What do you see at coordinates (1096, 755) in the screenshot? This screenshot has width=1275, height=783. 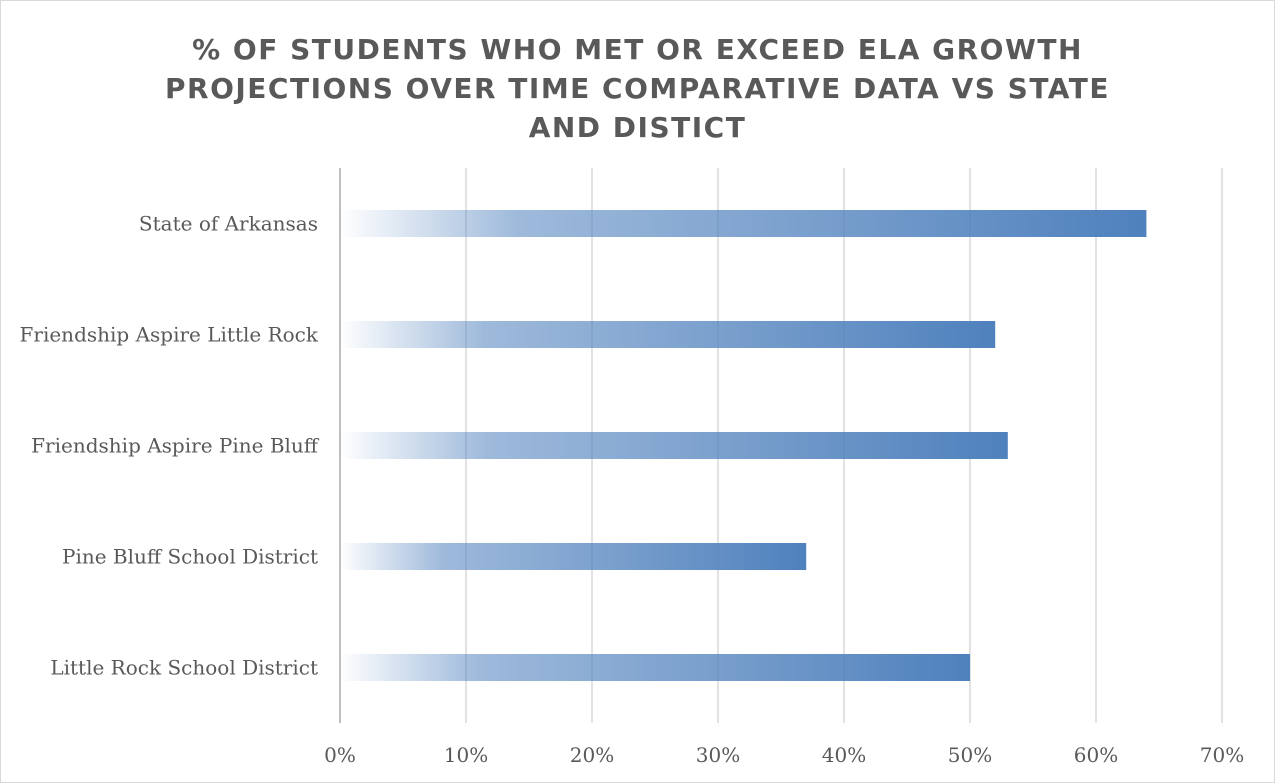 I see `x-tick-label: 60%` at bounding box center [1096, 755].